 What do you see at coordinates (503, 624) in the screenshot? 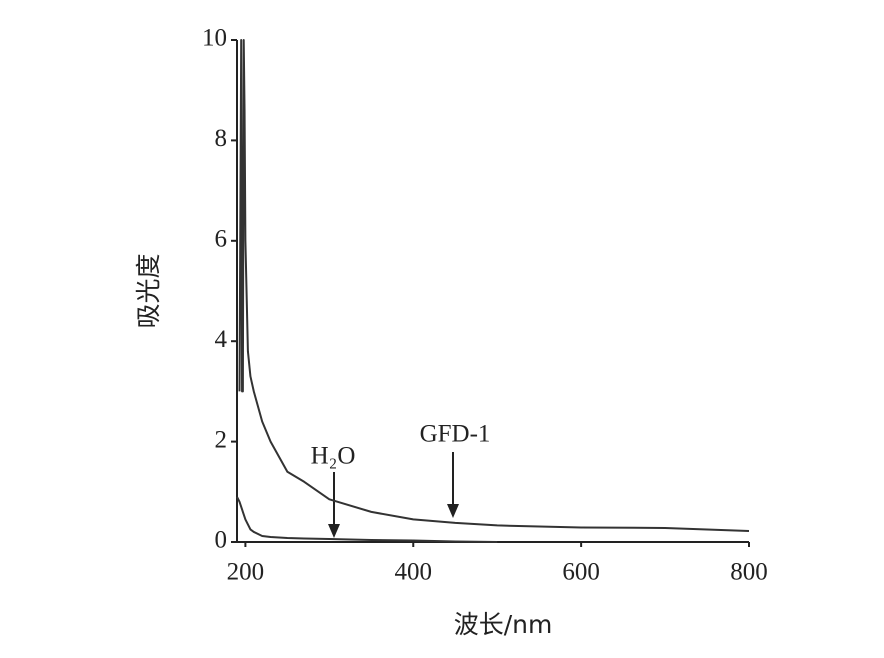
I see `x-axis-label: 波长/nm` at bounding box center [503, 624].